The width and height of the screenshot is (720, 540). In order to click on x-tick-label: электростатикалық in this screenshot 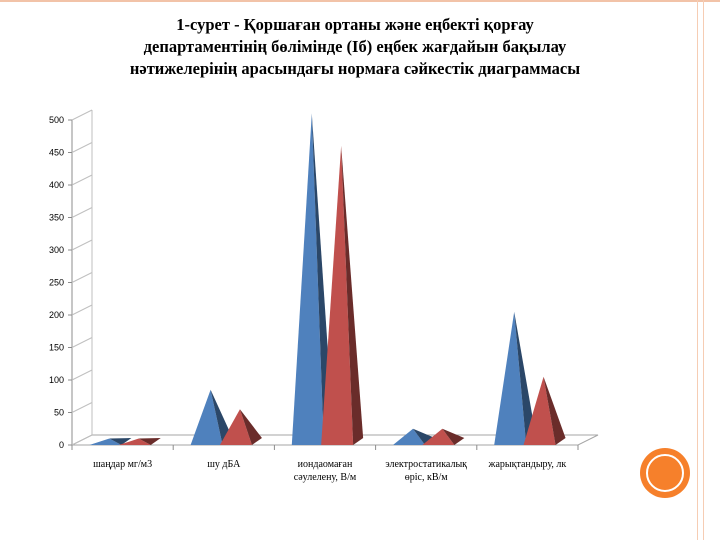, I will do `click(426, 464)`.